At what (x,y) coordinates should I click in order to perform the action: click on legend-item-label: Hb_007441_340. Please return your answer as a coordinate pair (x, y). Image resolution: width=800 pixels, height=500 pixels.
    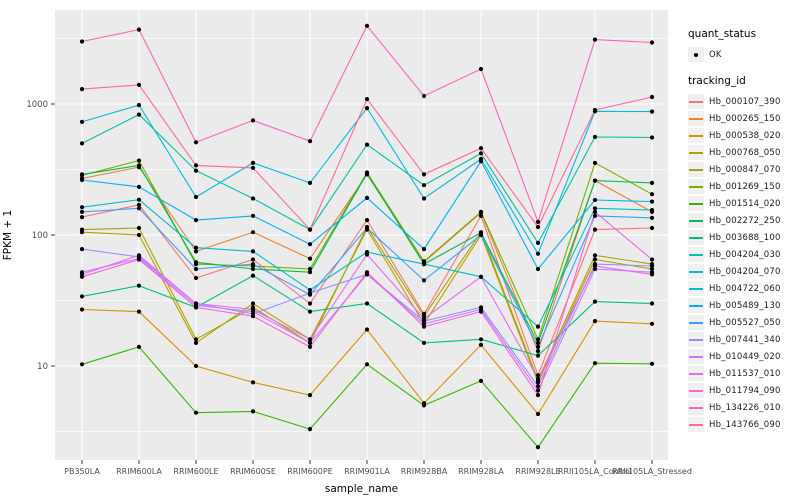
    Looking at the image, I should click on (745, 339).